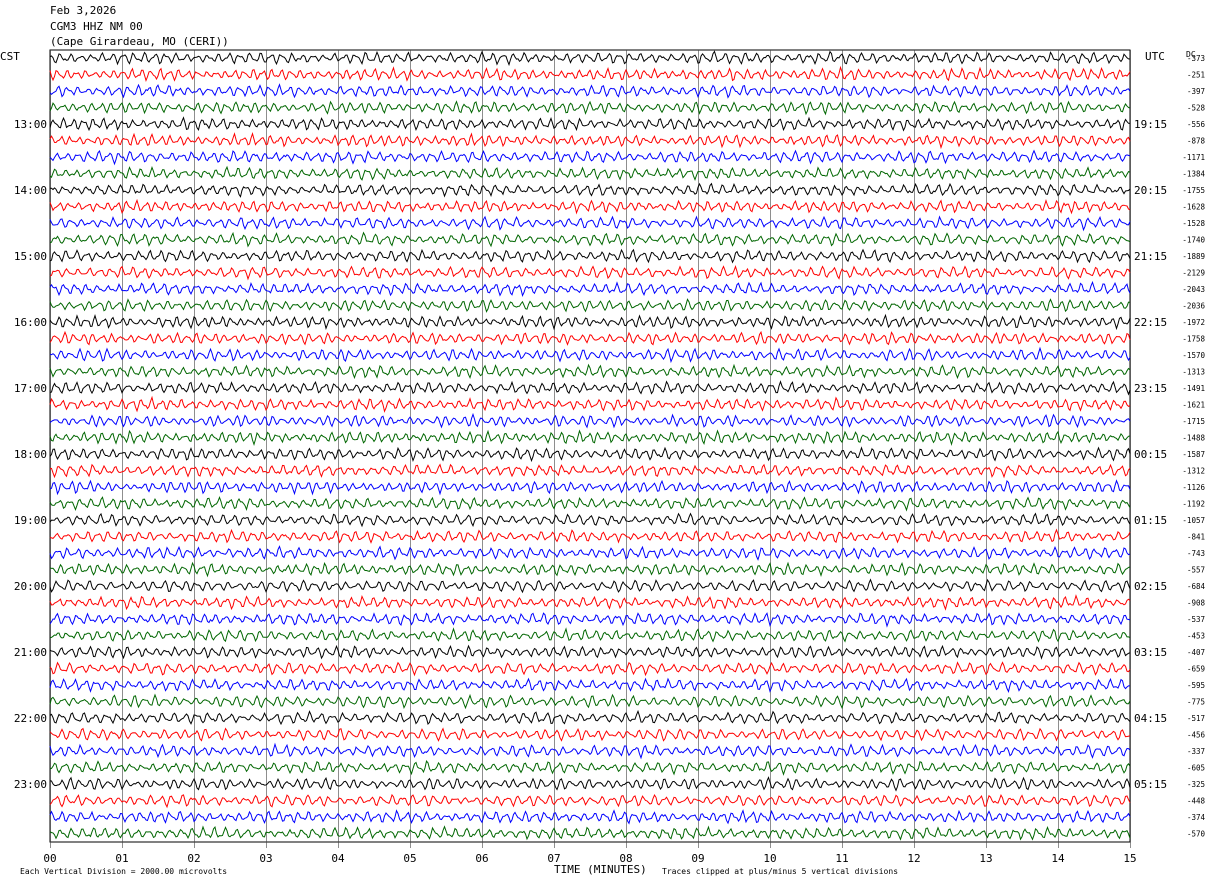 The height and width of the screenshot is (886, 1210). I want to click on x-tick-label: 10, so click(770, 858).